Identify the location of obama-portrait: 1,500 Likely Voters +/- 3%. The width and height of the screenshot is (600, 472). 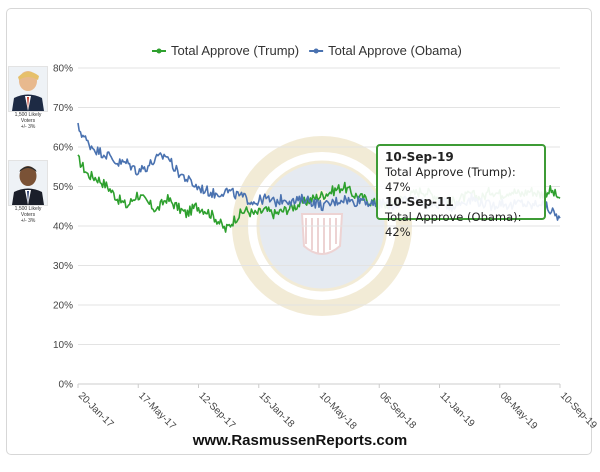
(28, 192).